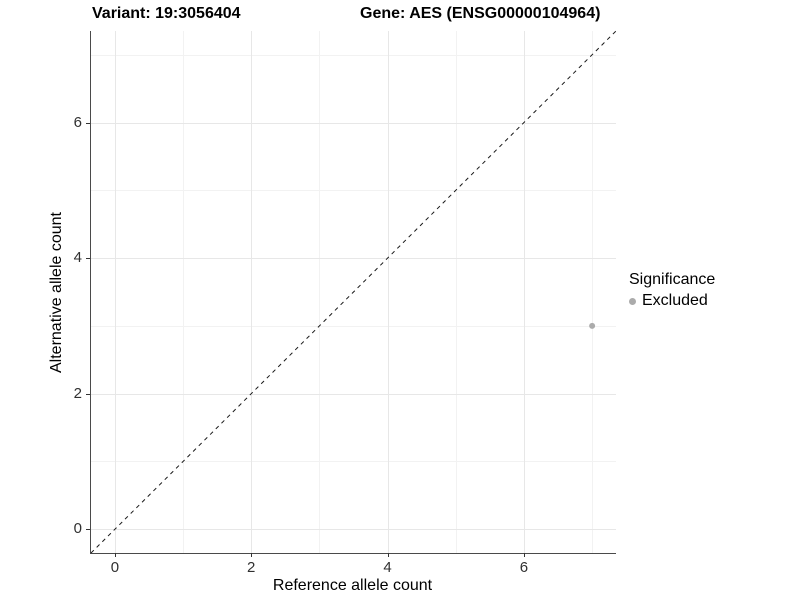 The height and width of the screenshot is (600, 800). I want to click on data-point, so click(592, 325).